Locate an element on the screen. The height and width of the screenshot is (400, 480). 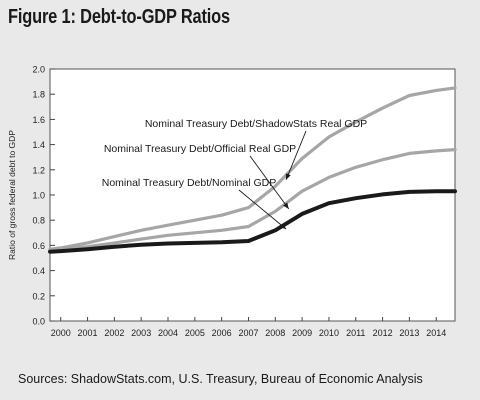
figure-title: Figure 1: Debt-to-GDP Ratios is located at coordinates (119, 17).